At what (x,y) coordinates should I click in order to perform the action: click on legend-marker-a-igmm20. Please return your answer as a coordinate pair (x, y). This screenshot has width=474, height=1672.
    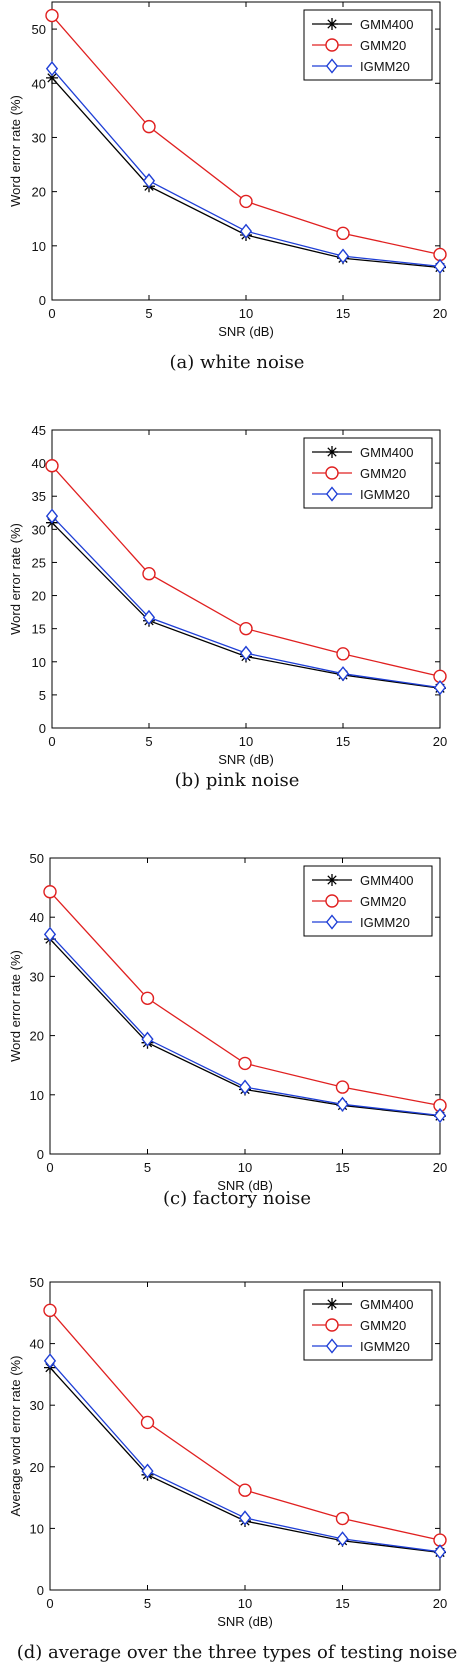
    Looking at the image, I should click on (332, 66).